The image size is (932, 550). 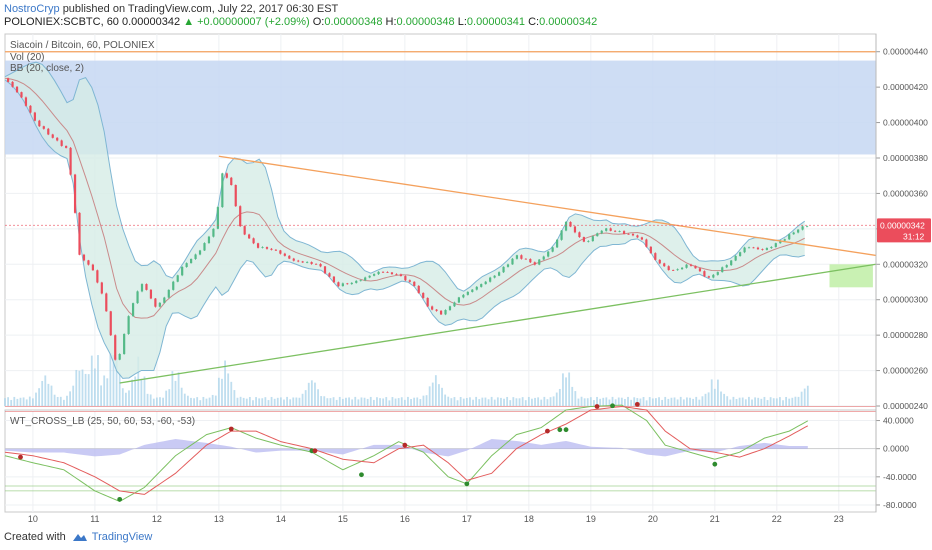 I want to click on low-value: 0.00000341, so click(x=496, y=22).